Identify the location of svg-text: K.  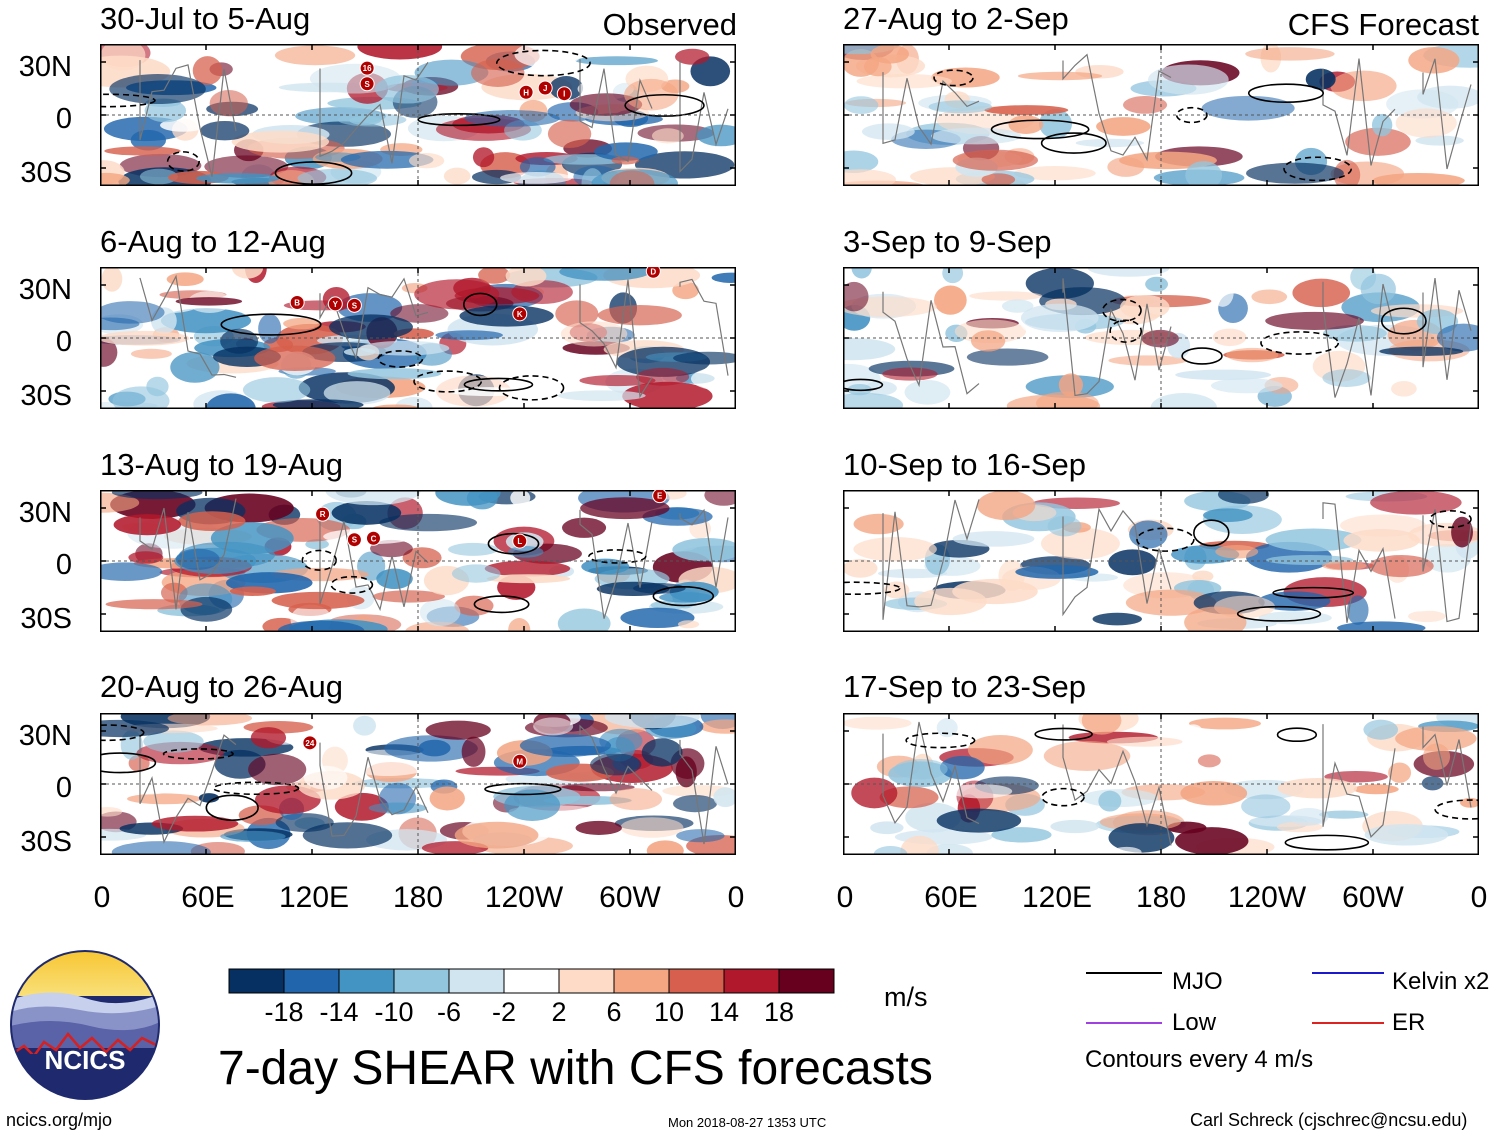
(520, 314).